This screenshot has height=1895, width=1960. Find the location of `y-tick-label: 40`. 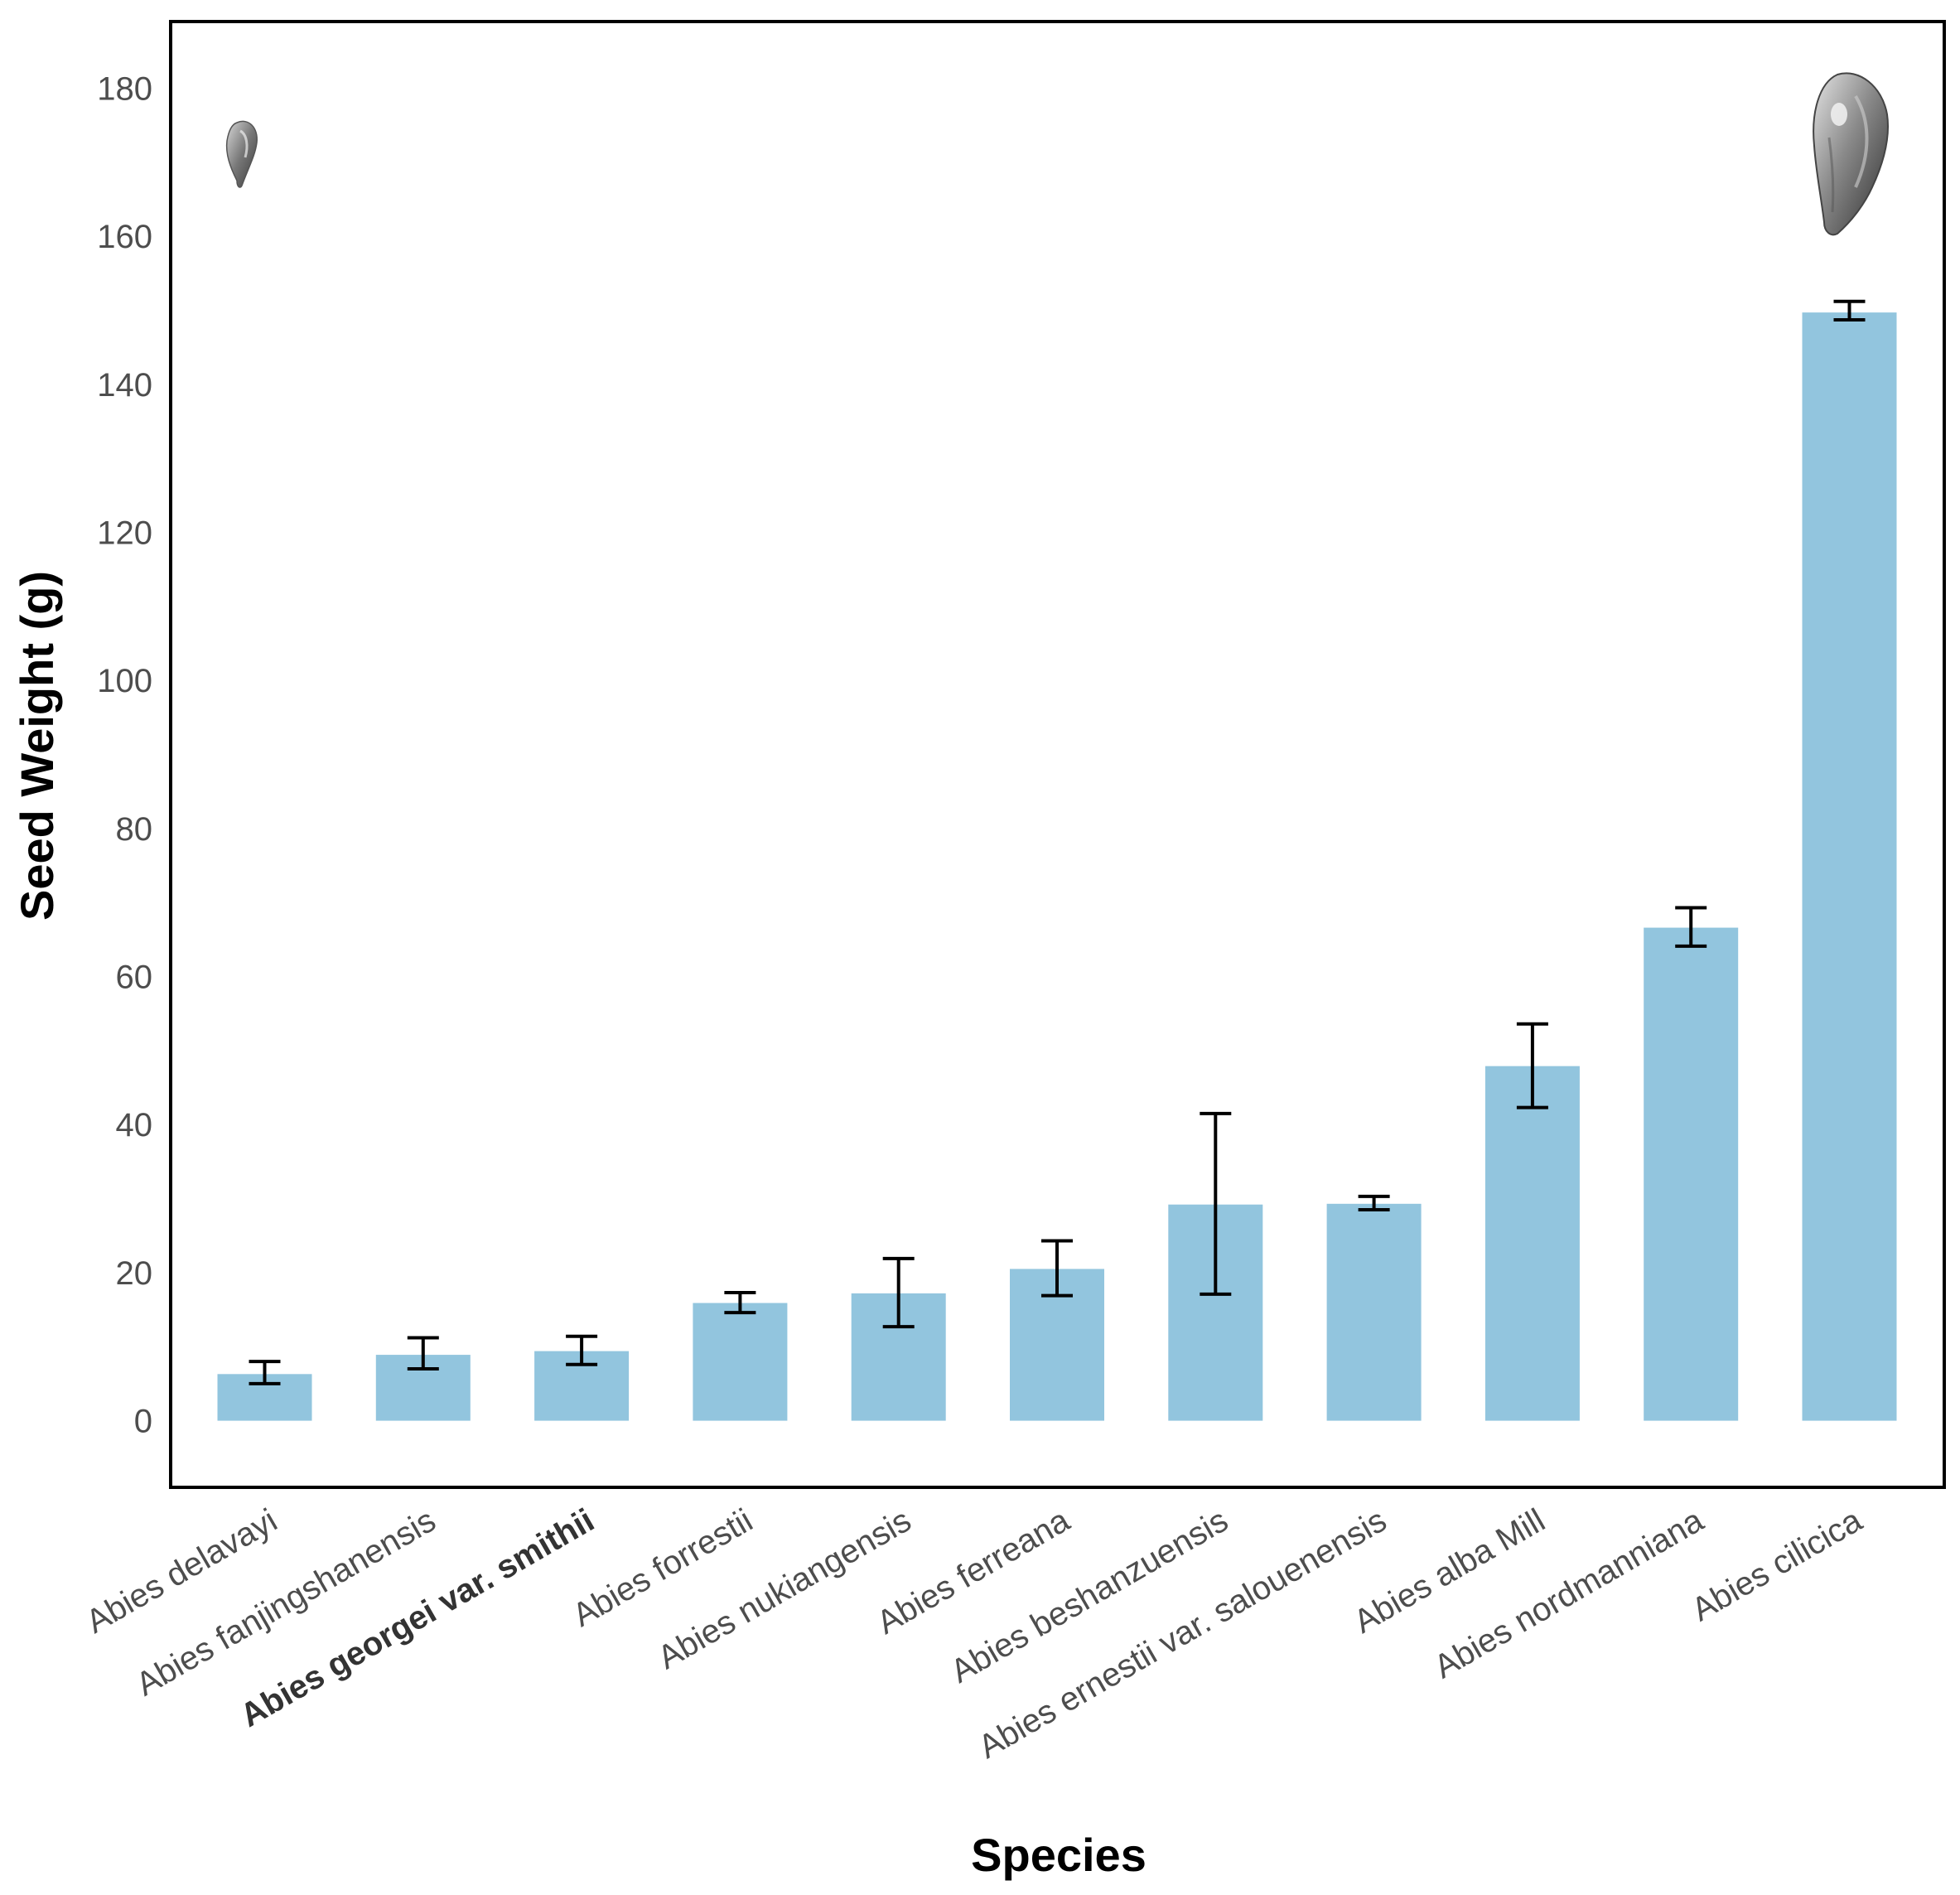

y-tick-label: 40 is located at coordinates (134, 1125).